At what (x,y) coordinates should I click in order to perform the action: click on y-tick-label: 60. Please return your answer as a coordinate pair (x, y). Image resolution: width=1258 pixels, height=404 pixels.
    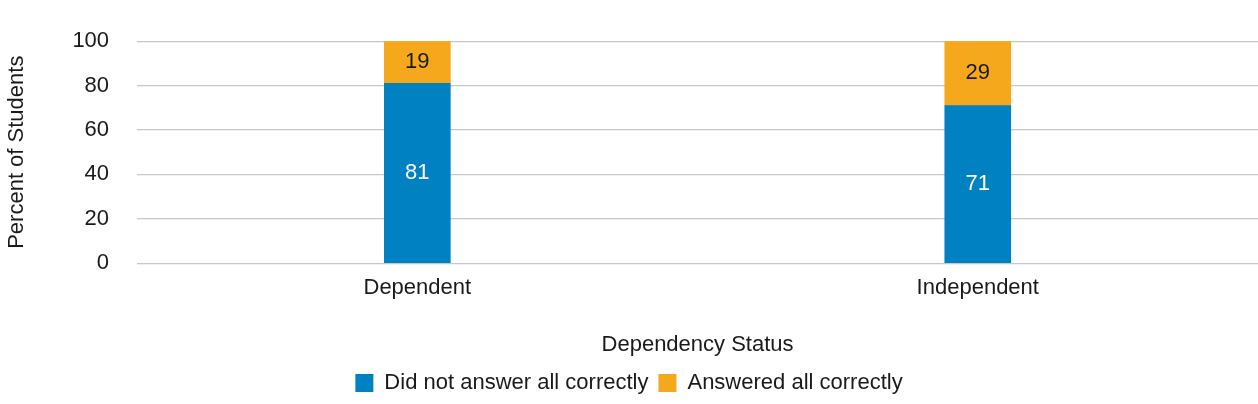
    Looking at the image, I should click on (97, 129).